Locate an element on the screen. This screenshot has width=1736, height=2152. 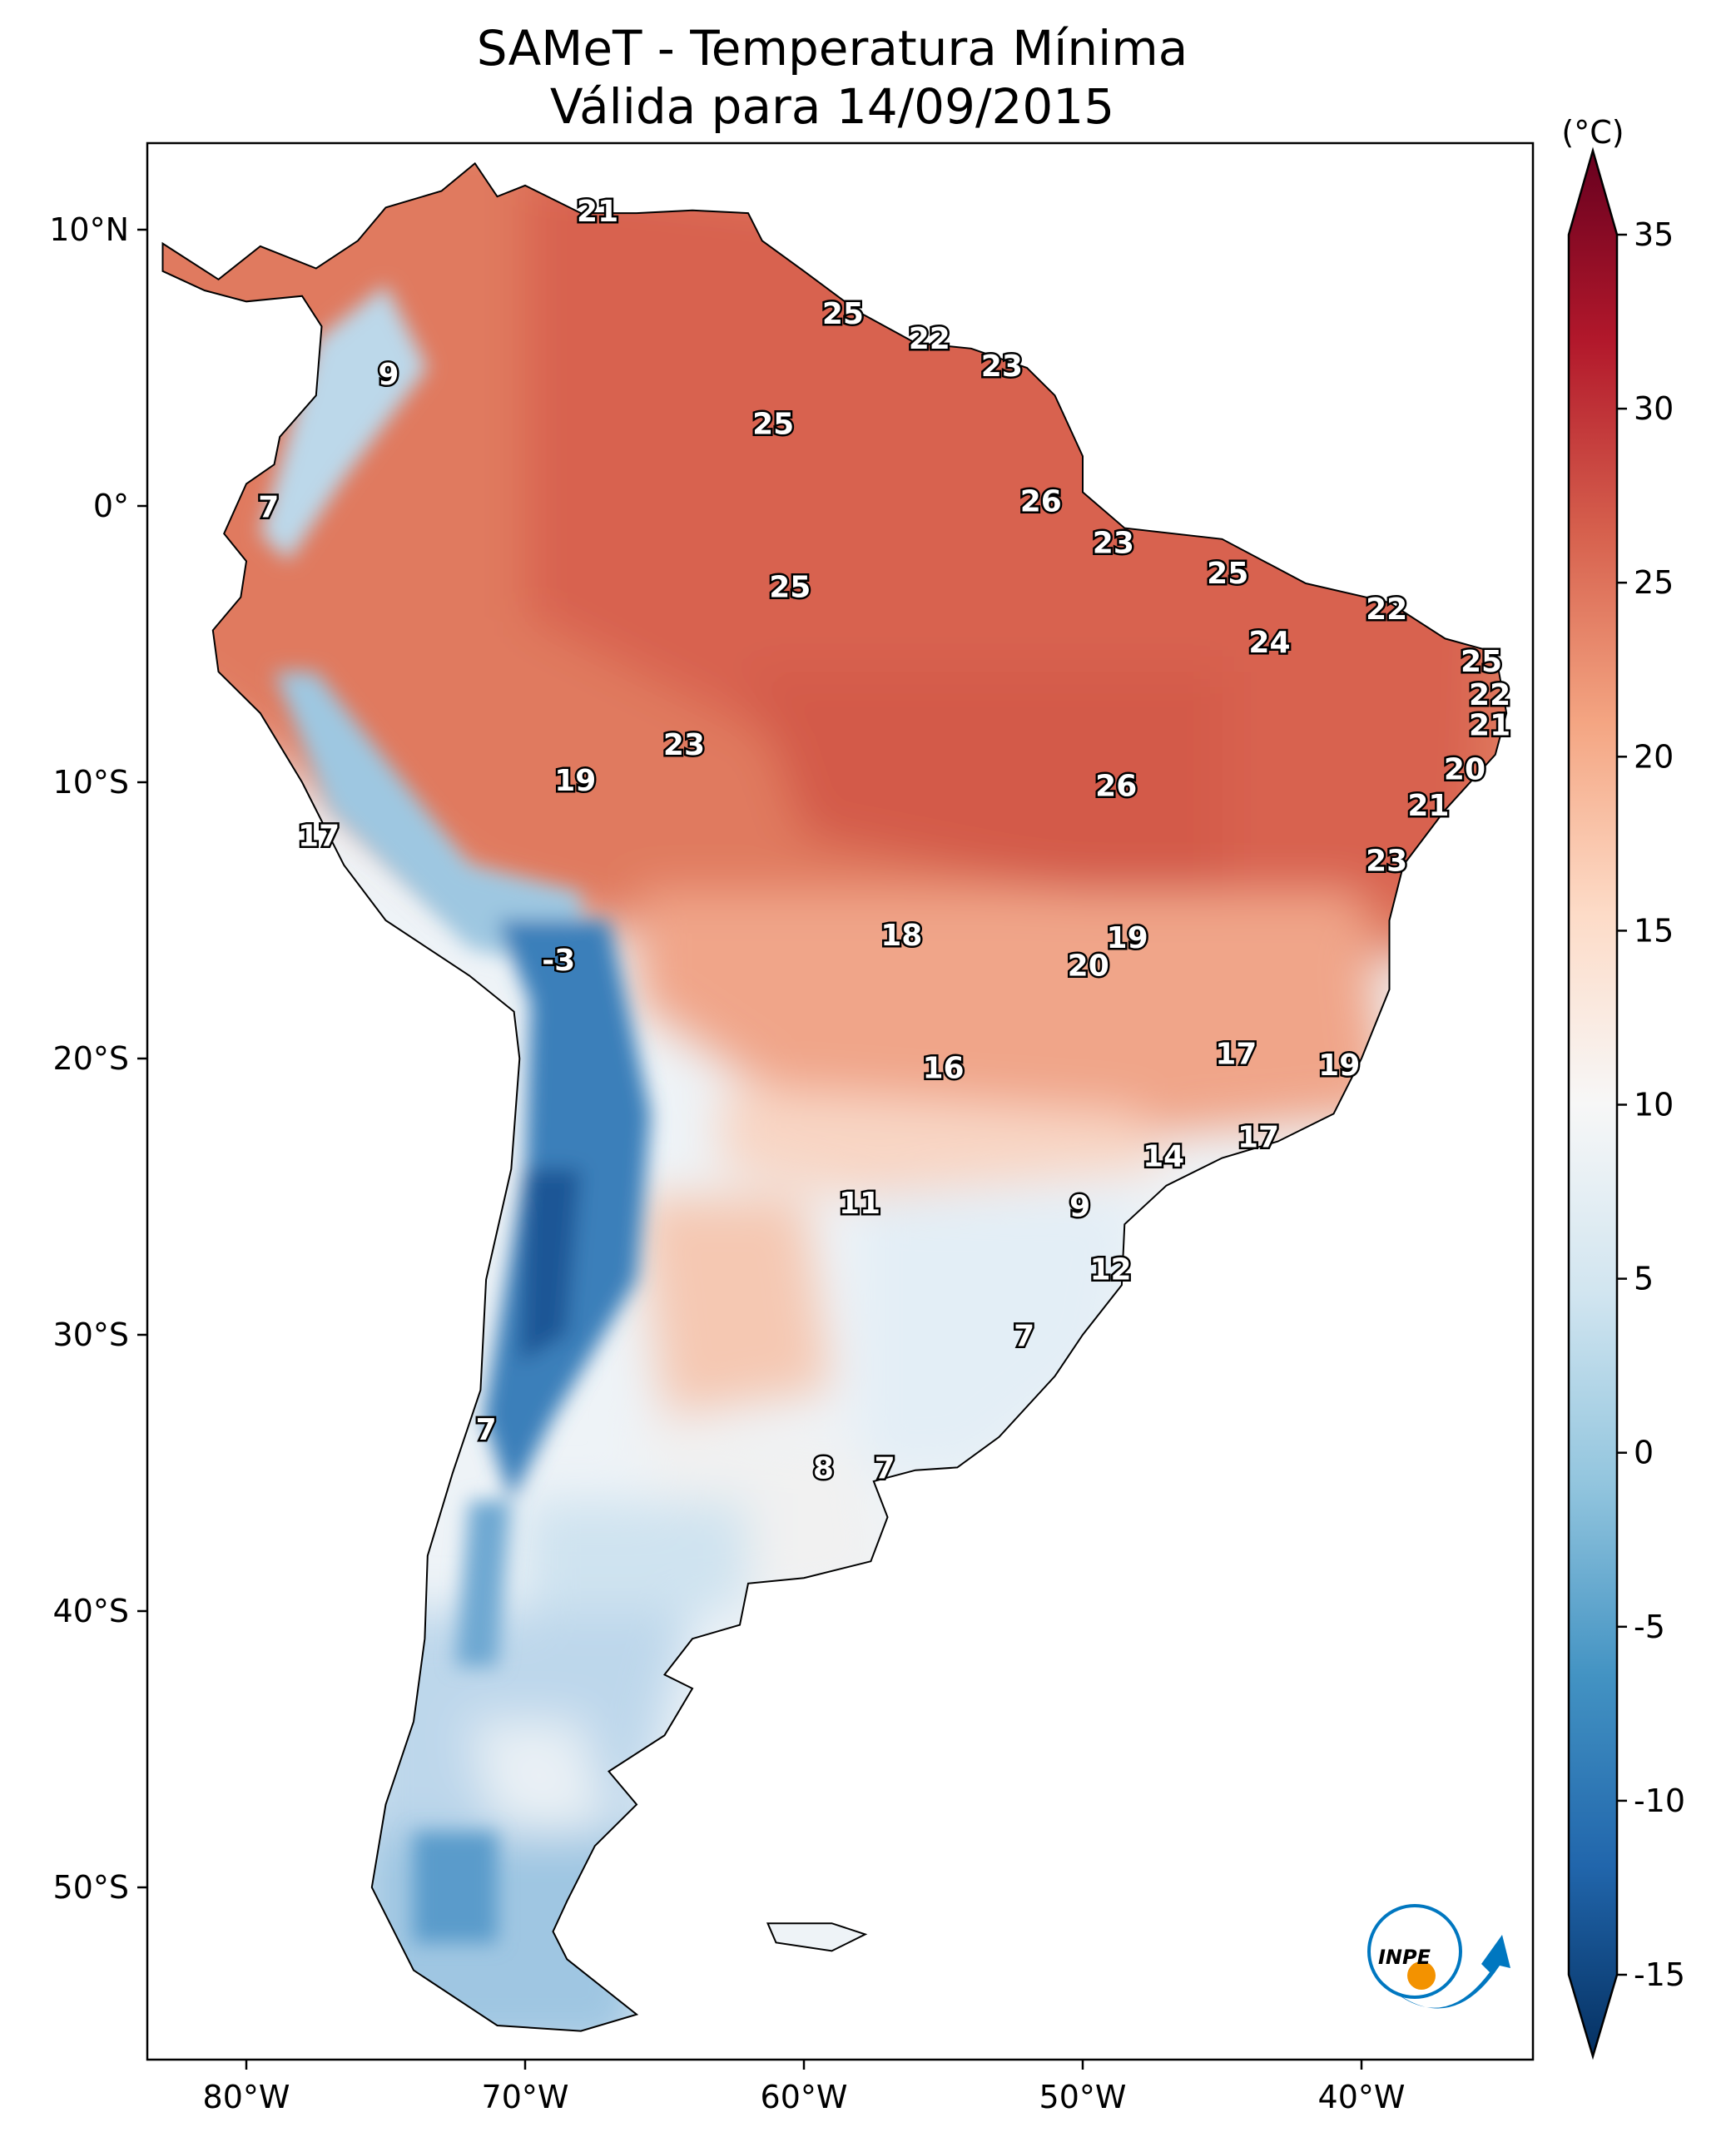
lat-tick-label: 30°S is located at coordinates (91, 1334).